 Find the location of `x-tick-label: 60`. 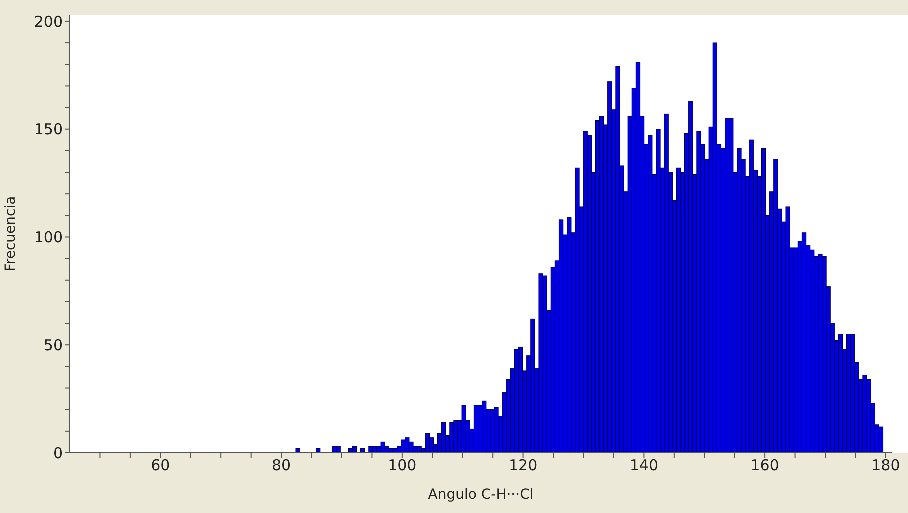

x-tick-label: 60 is located at coordinates (160, 465).